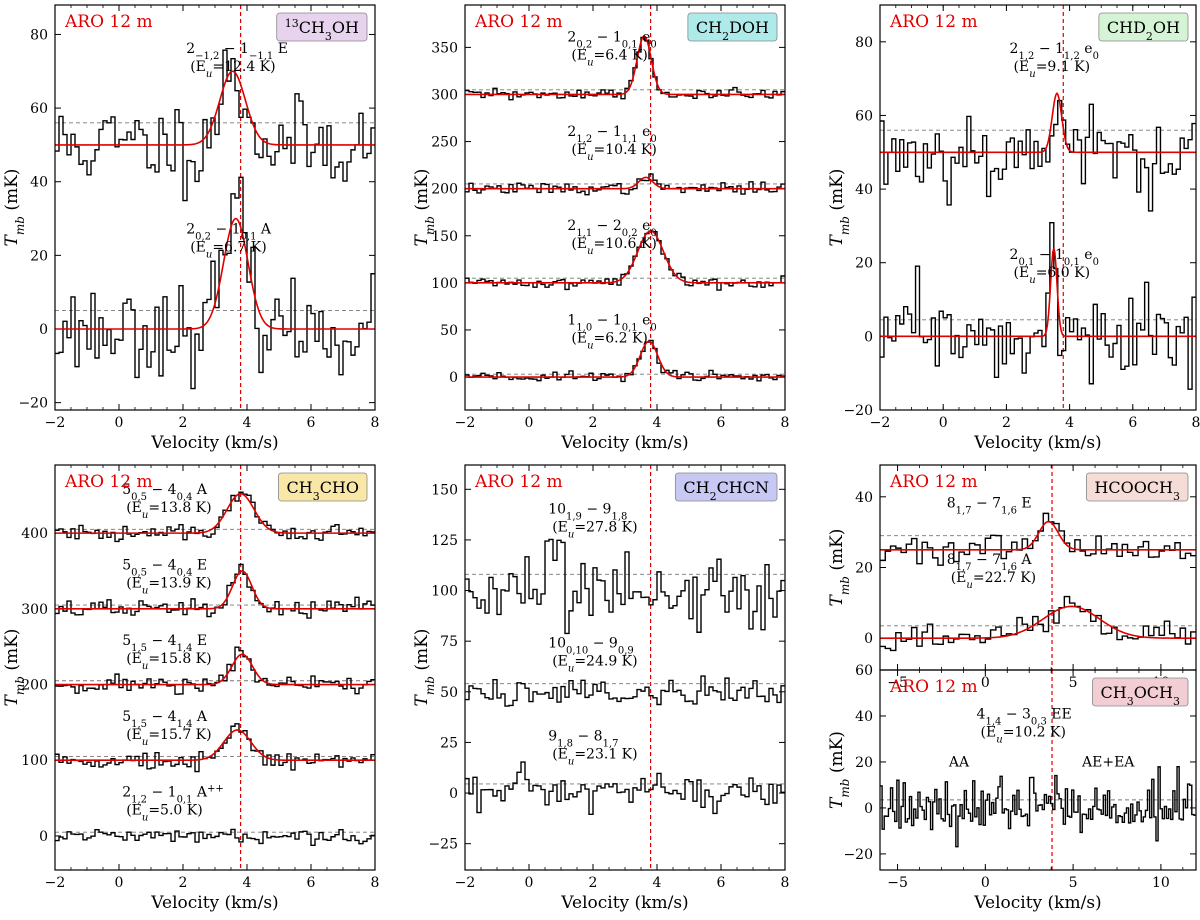  What do you see at coordinates (34, 610) in the screenshot?
I see `y-tick-label: 300` at bounding box center [34, 610].